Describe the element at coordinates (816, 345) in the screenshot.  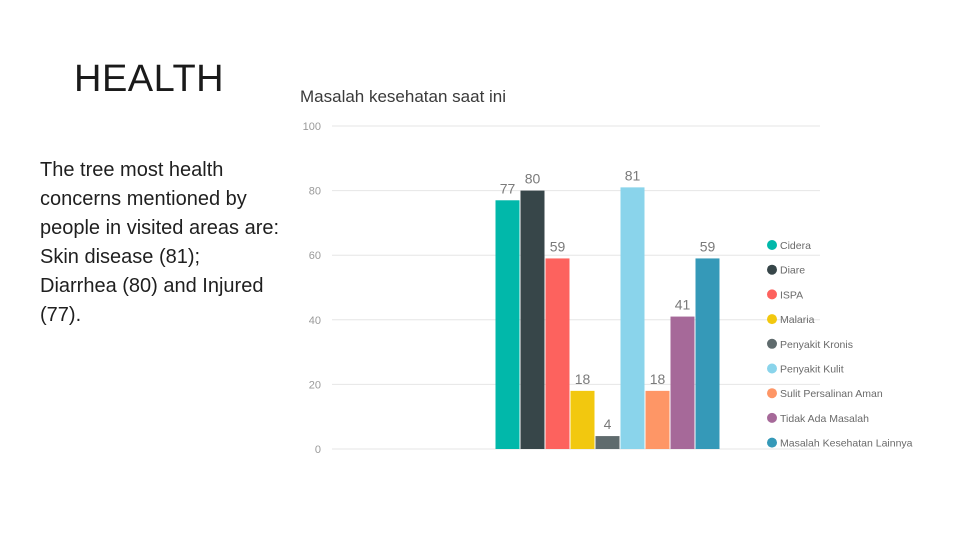
I see `legend-label-penyakit-kronis: Penyakit Kronis` at that location.